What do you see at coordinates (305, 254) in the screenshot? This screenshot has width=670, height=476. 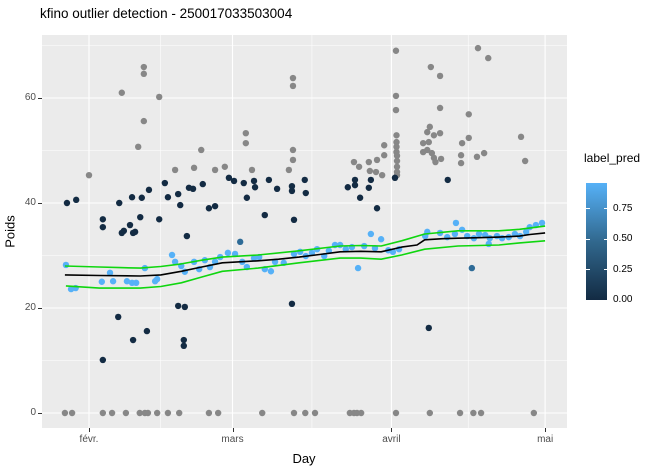 I see `line-prediction` at bounding box center [305, 254].